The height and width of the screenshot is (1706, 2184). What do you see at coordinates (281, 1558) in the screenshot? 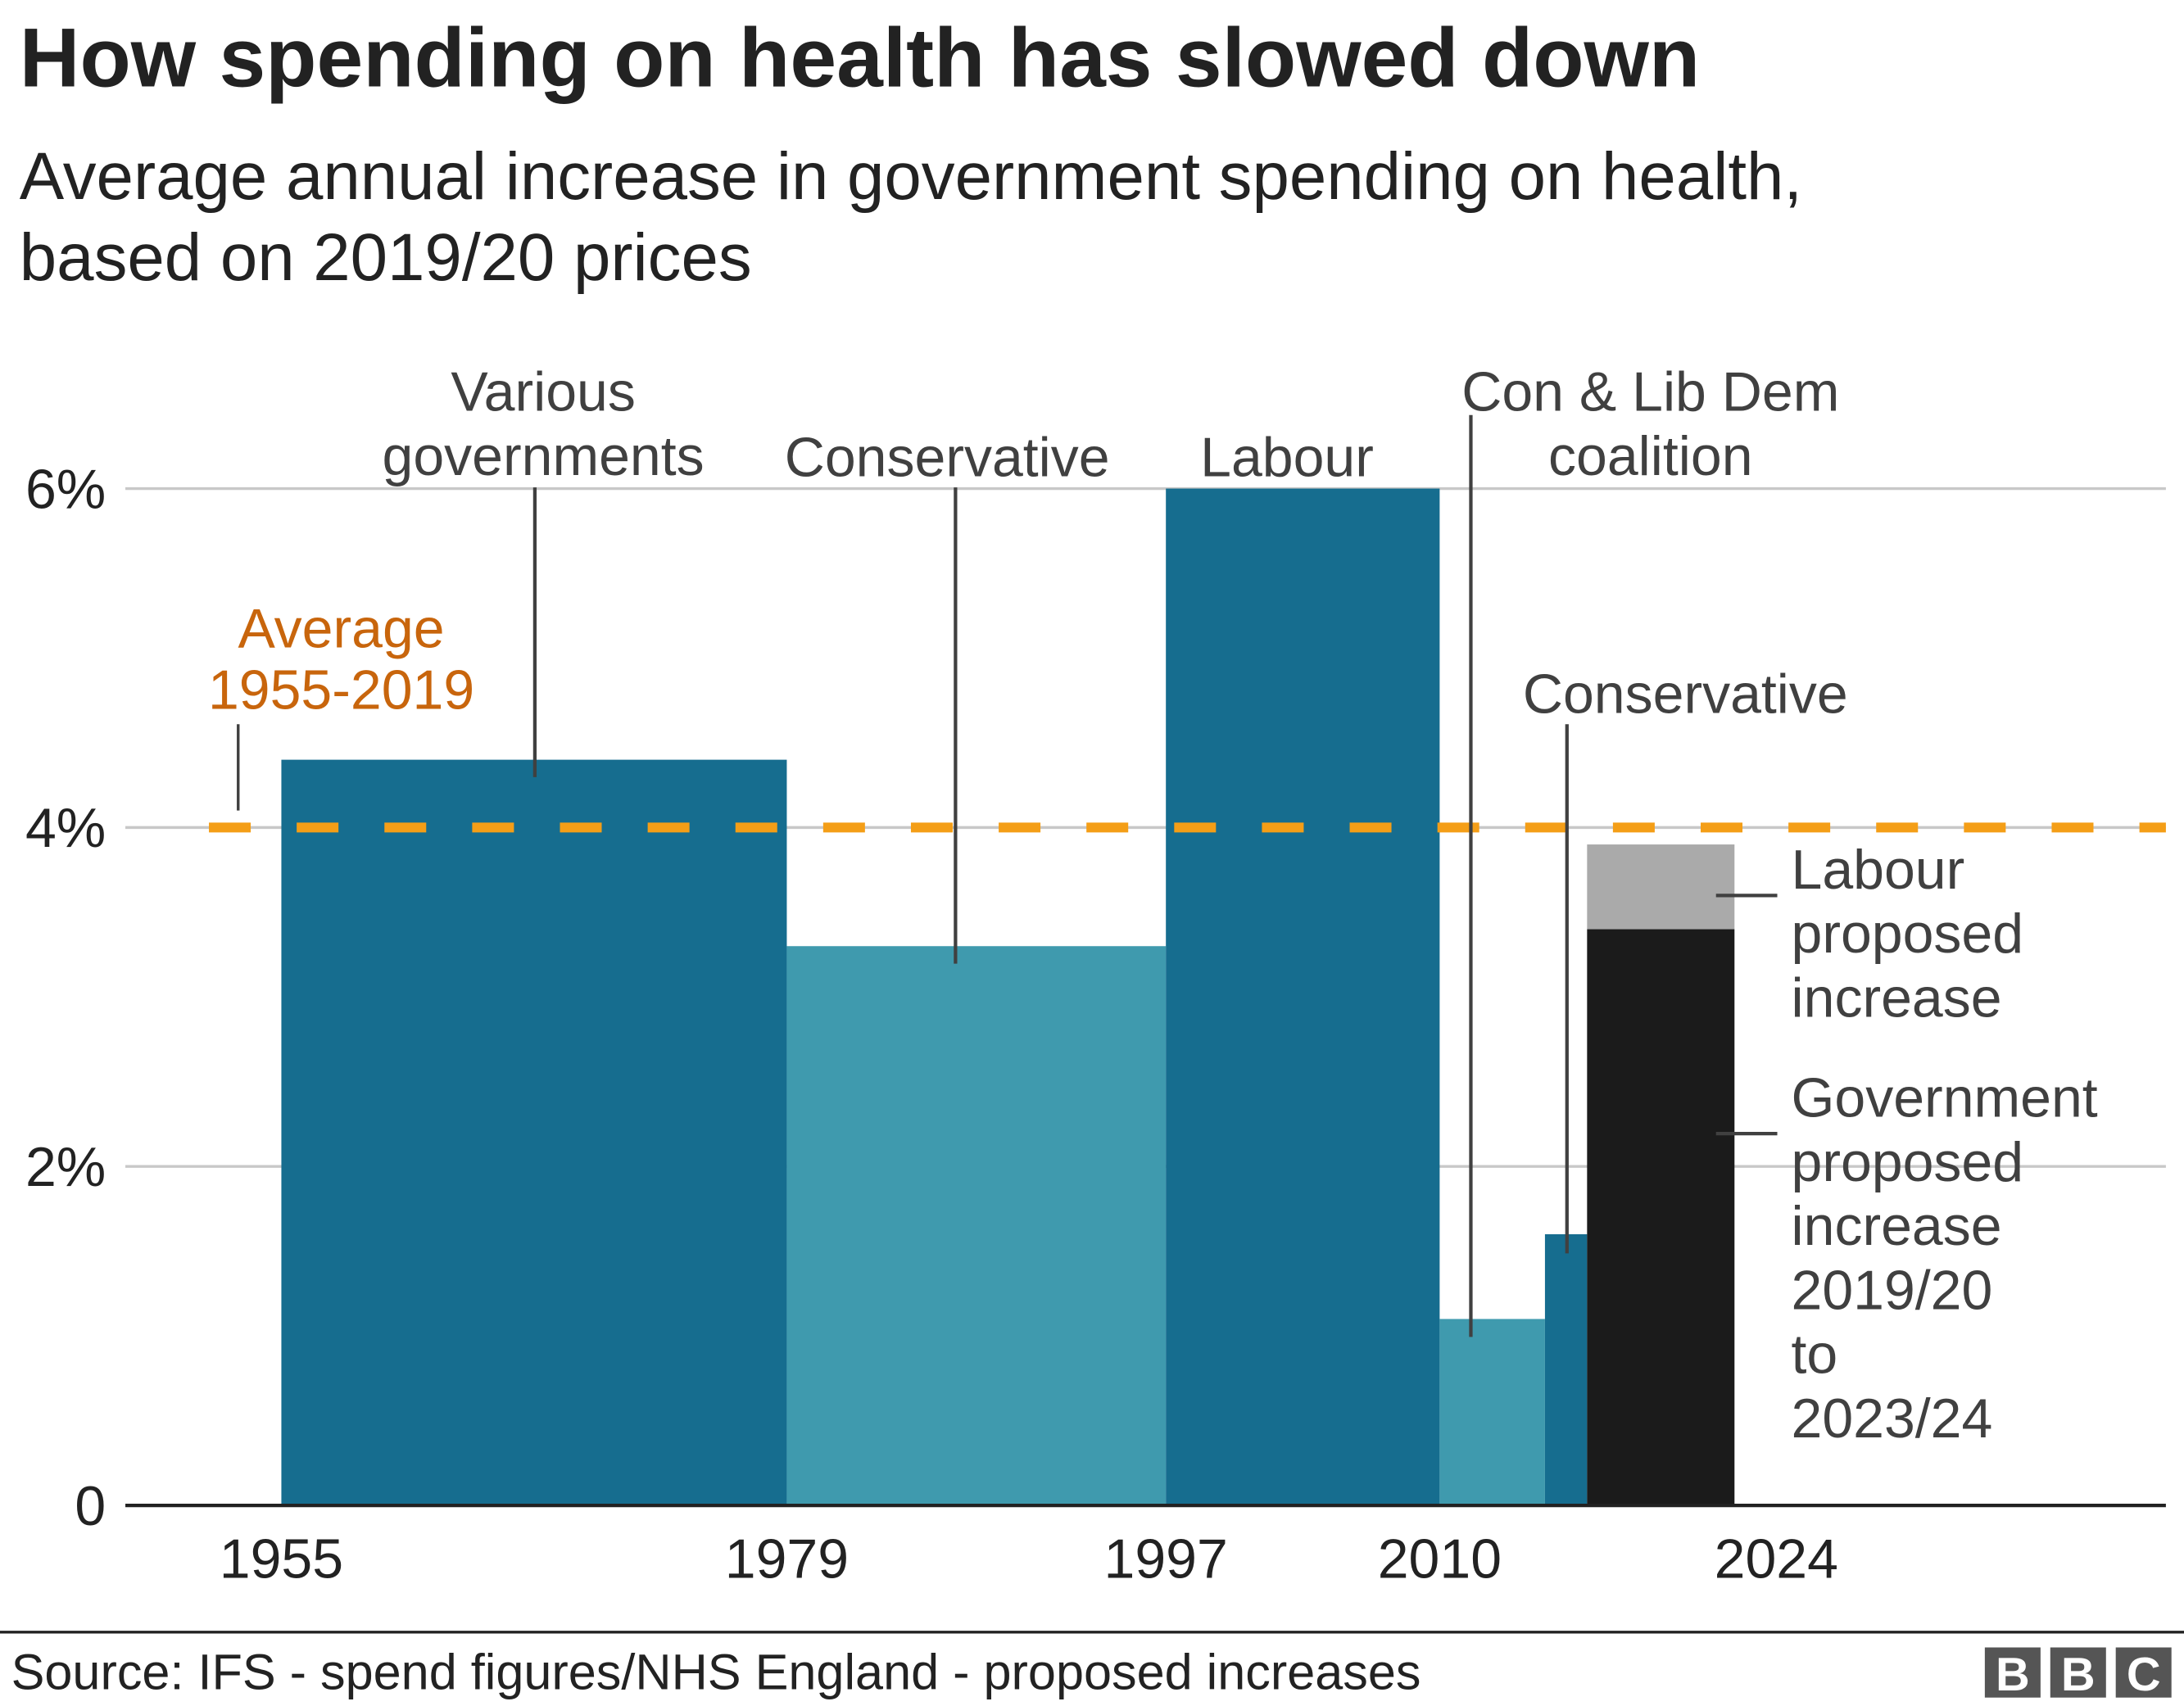
I see `x-tick-label: 1955` at bounding box center [281, 1558].